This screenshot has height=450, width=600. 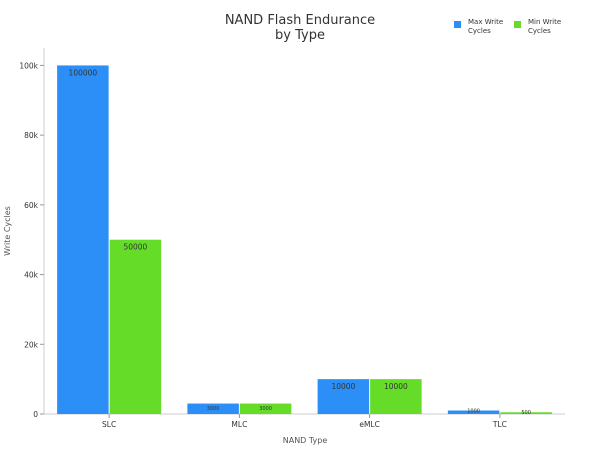 I want to click on y-tick-label: 100k, so click(x=28, y=65).